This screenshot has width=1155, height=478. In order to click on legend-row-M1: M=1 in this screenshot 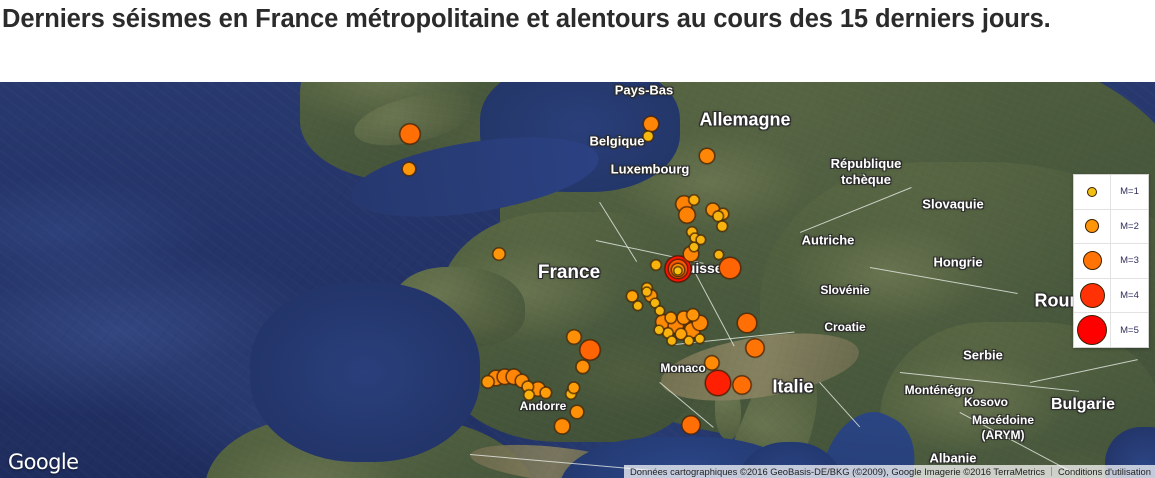, I will do `click(1111, 192)`.